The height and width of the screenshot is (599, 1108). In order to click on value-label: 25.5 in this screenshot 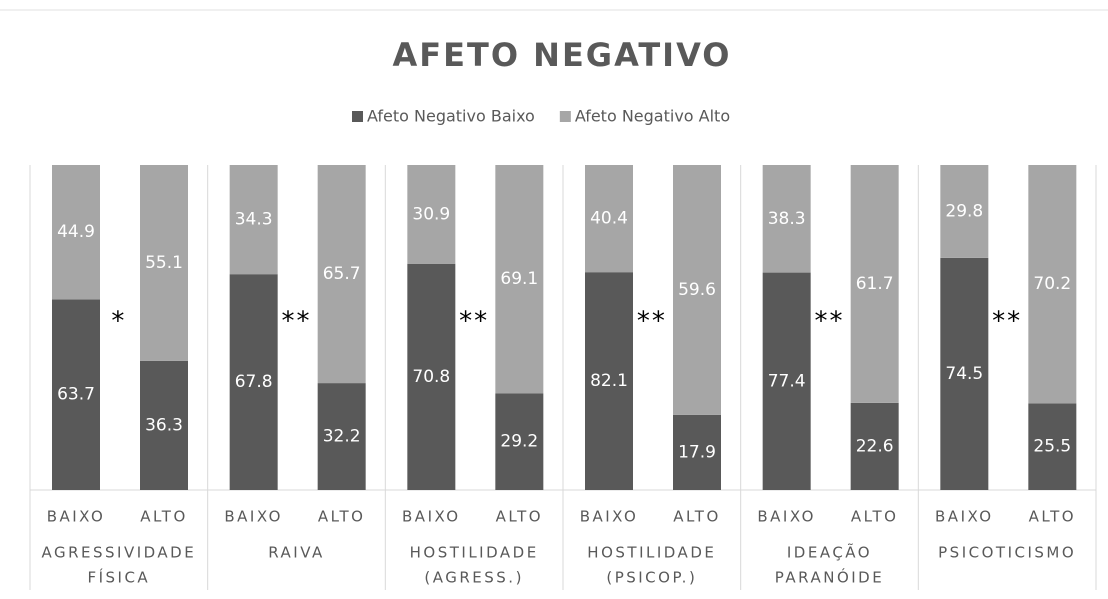, I will do `click(1052, 447)`.